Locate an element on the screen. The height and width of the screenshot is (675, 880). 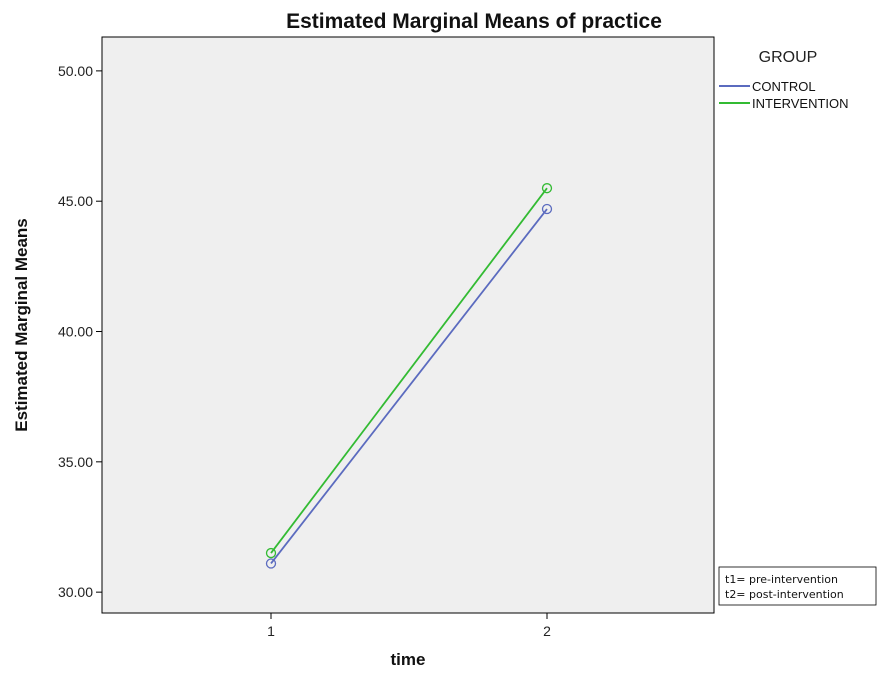
y-tick-label: 45.00 is located at coordinates (75, 201).